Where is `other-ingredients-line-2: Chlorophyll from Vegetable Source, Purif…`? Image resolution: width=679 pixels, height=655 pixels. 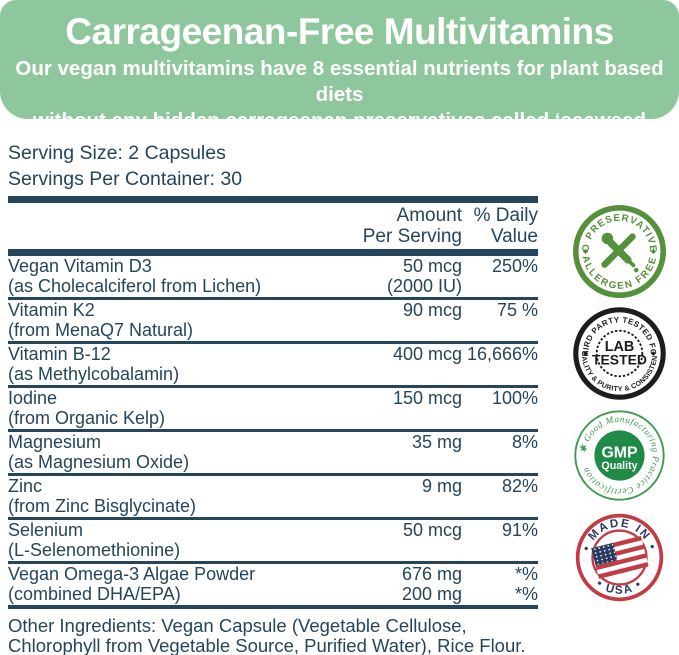
other-ingredients-line-2: Chlorophyll from Vegetable Source, Purif… is located at coordinates (267, 645).